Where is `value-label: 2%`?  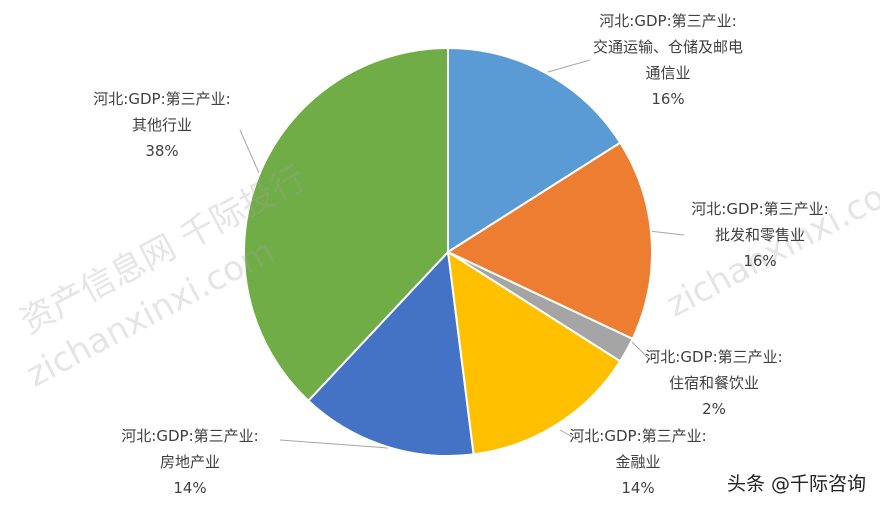
value-label: 2% is located at coordinates (714, 409).